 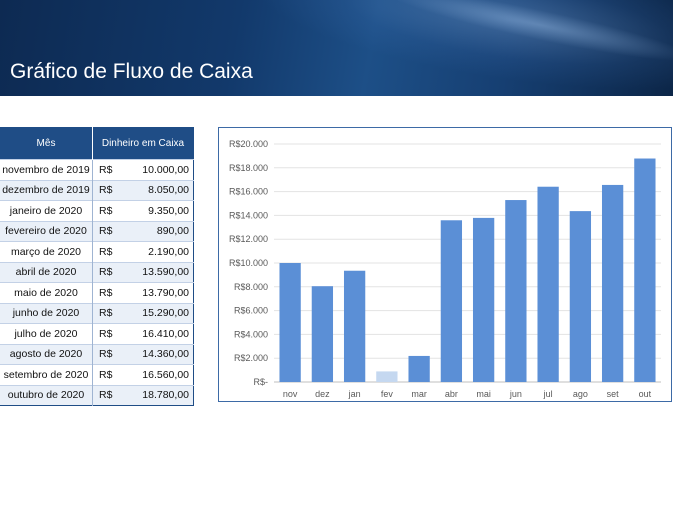 I want to click on month-cell: junho de 2020, so click(x=46, y=313).